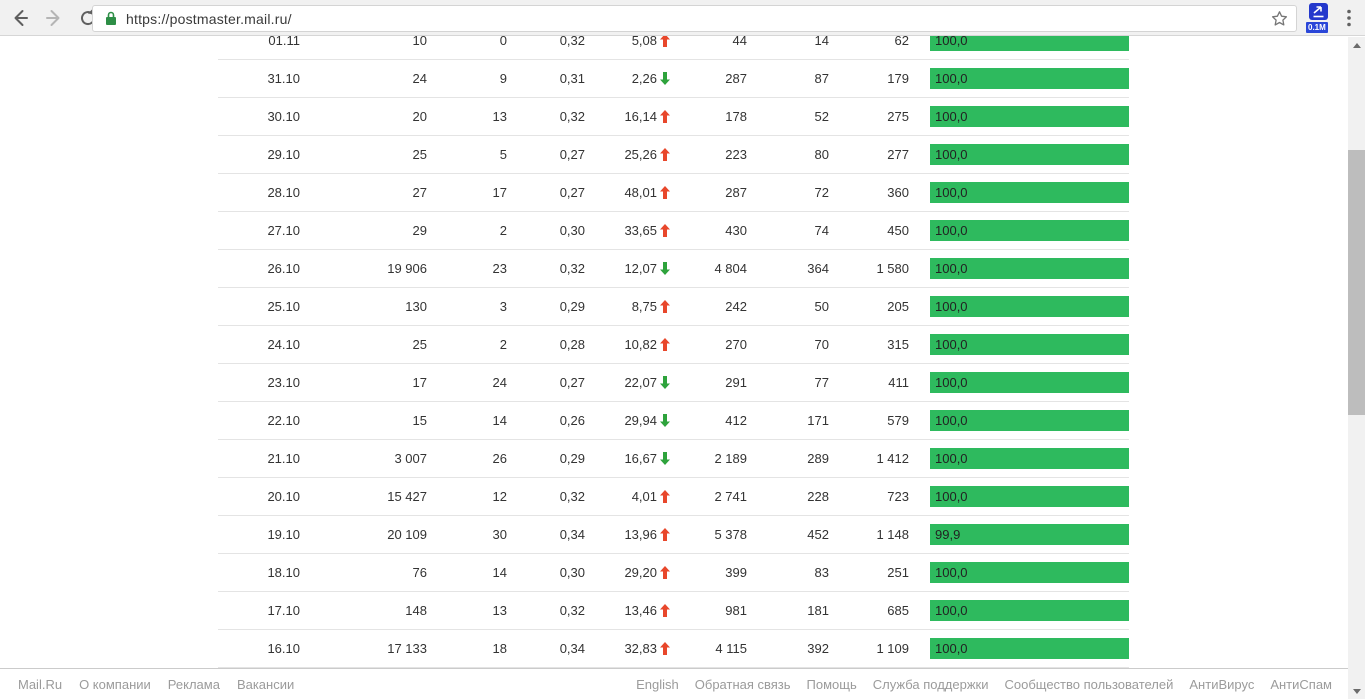 This screenshot has width=1365, height=699. Describe the element at coordinates (572, 496) in the screenshot. I see `cell-value: 0,32` at that location.